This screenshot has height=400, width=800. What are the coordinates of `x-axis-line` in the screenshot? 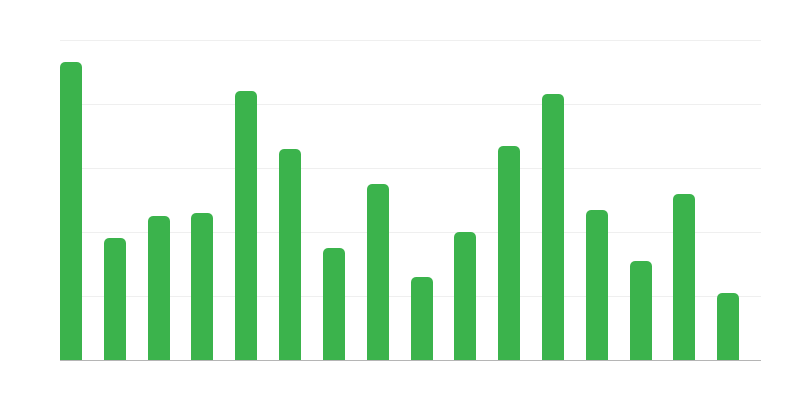 It's located at (410, 361).